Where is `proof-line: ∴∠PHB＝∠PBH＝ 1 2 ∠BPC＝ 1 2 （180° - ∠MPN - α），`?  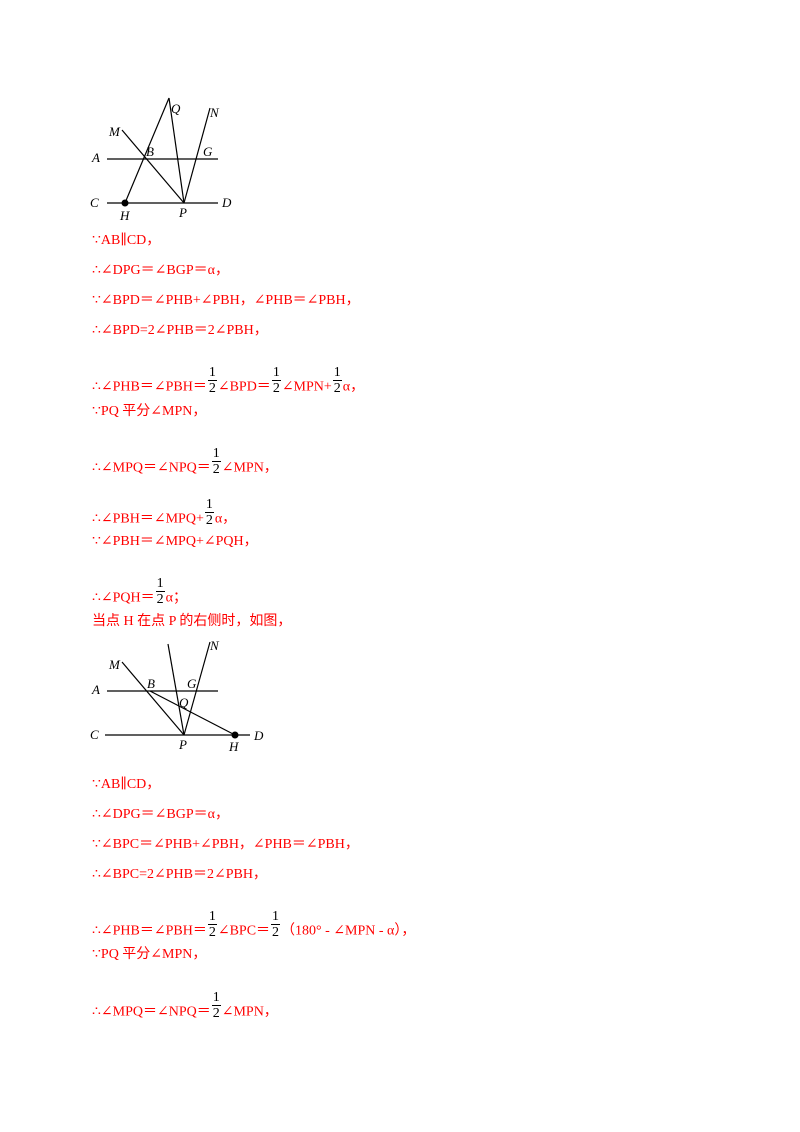 proof-line: ∴∠PHB＝∠PBH＝ 1 2 ∠BPC＝ 1 2 （180° - ∠MPN - α）， is located at coordinates (254, 928).